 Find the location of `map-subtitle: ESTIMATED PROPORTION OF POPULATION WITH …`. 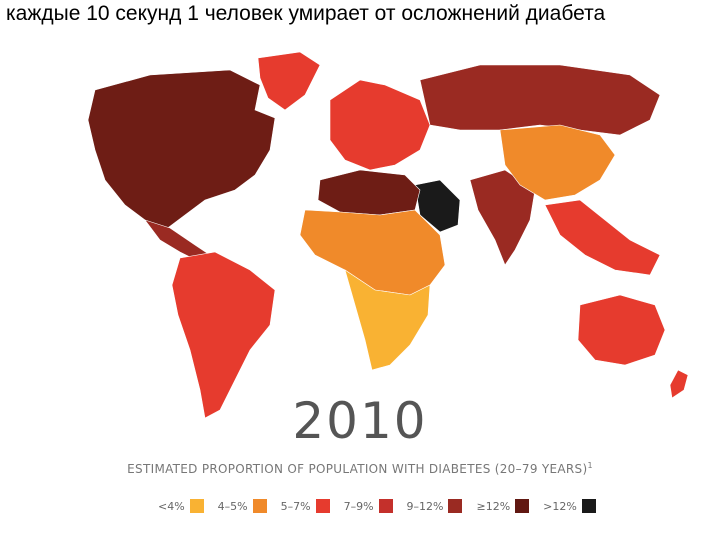

map-subtitle: ESTIMATED PROPORTION OF POPULATION WITH … is located at coordinates (360, 468).